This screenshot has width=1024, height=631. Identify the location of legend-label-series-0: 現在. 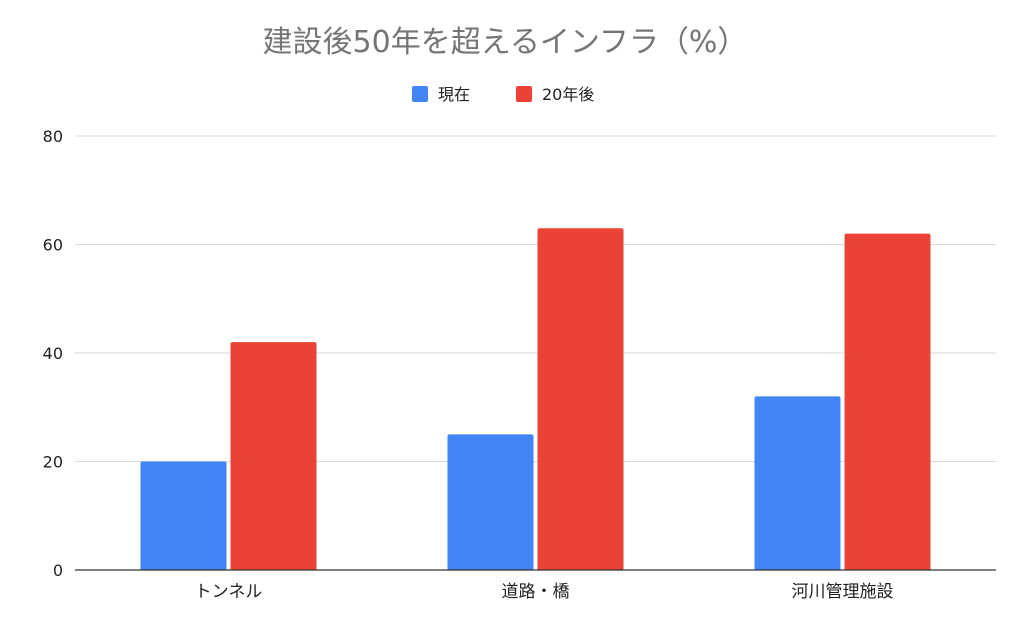
(454, 94).